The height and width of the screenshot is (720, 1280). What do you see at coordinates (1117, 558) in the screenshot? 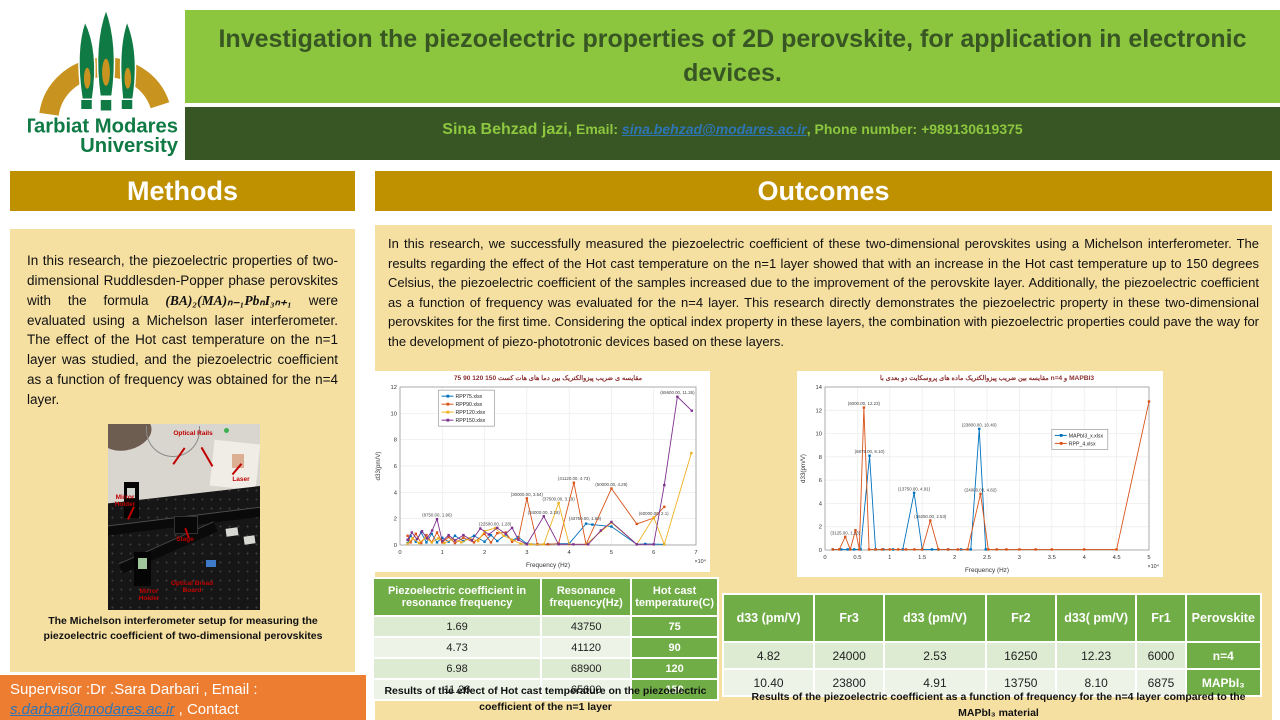
I see `svg-text: 4.5` at bounding box center [1117, 558].